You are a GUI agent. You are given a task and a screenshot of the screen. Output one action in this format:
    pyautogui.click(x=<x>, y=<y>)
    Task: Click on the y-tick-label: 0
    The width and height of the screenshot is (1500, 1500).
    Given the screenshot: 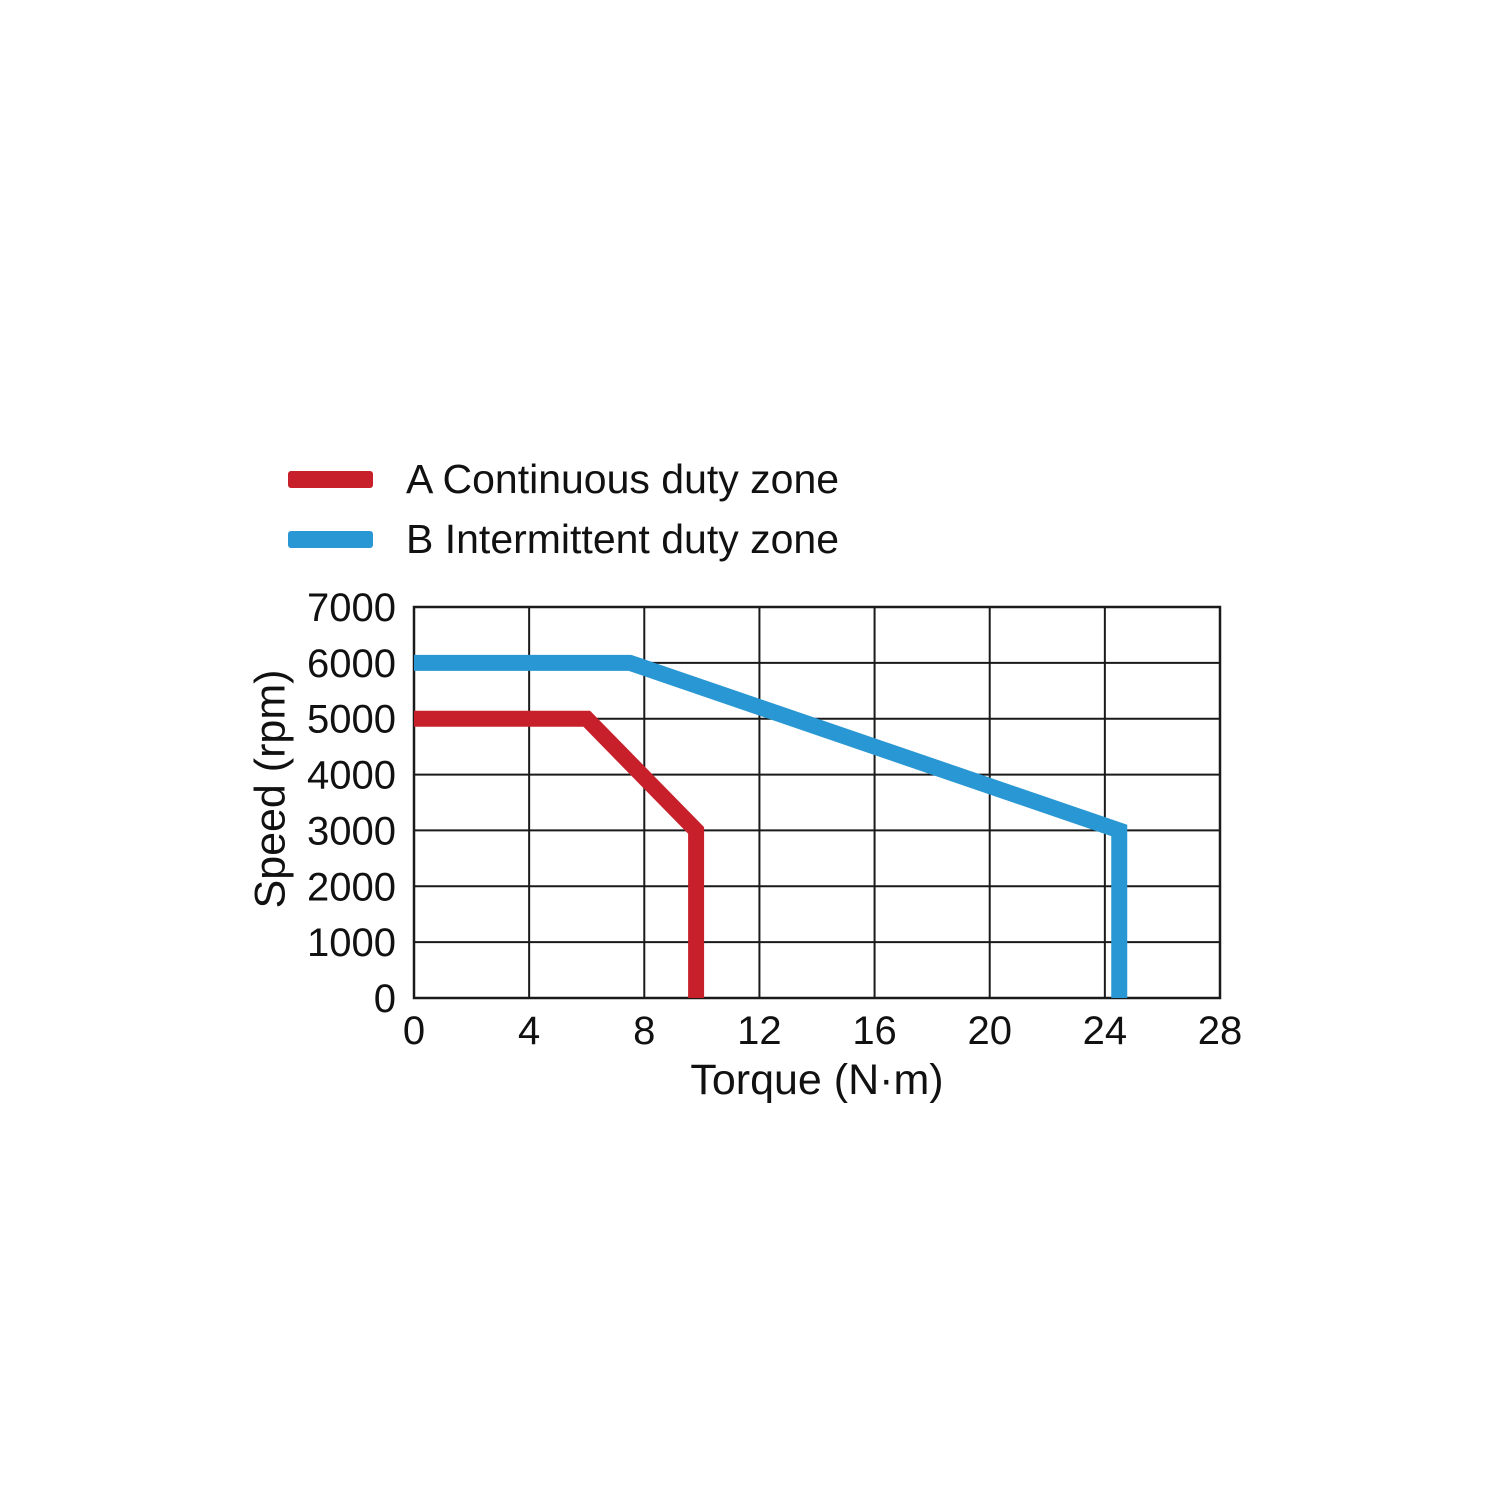 What is the action you would take?
    pyautogui.click(x=385, y=999)
    